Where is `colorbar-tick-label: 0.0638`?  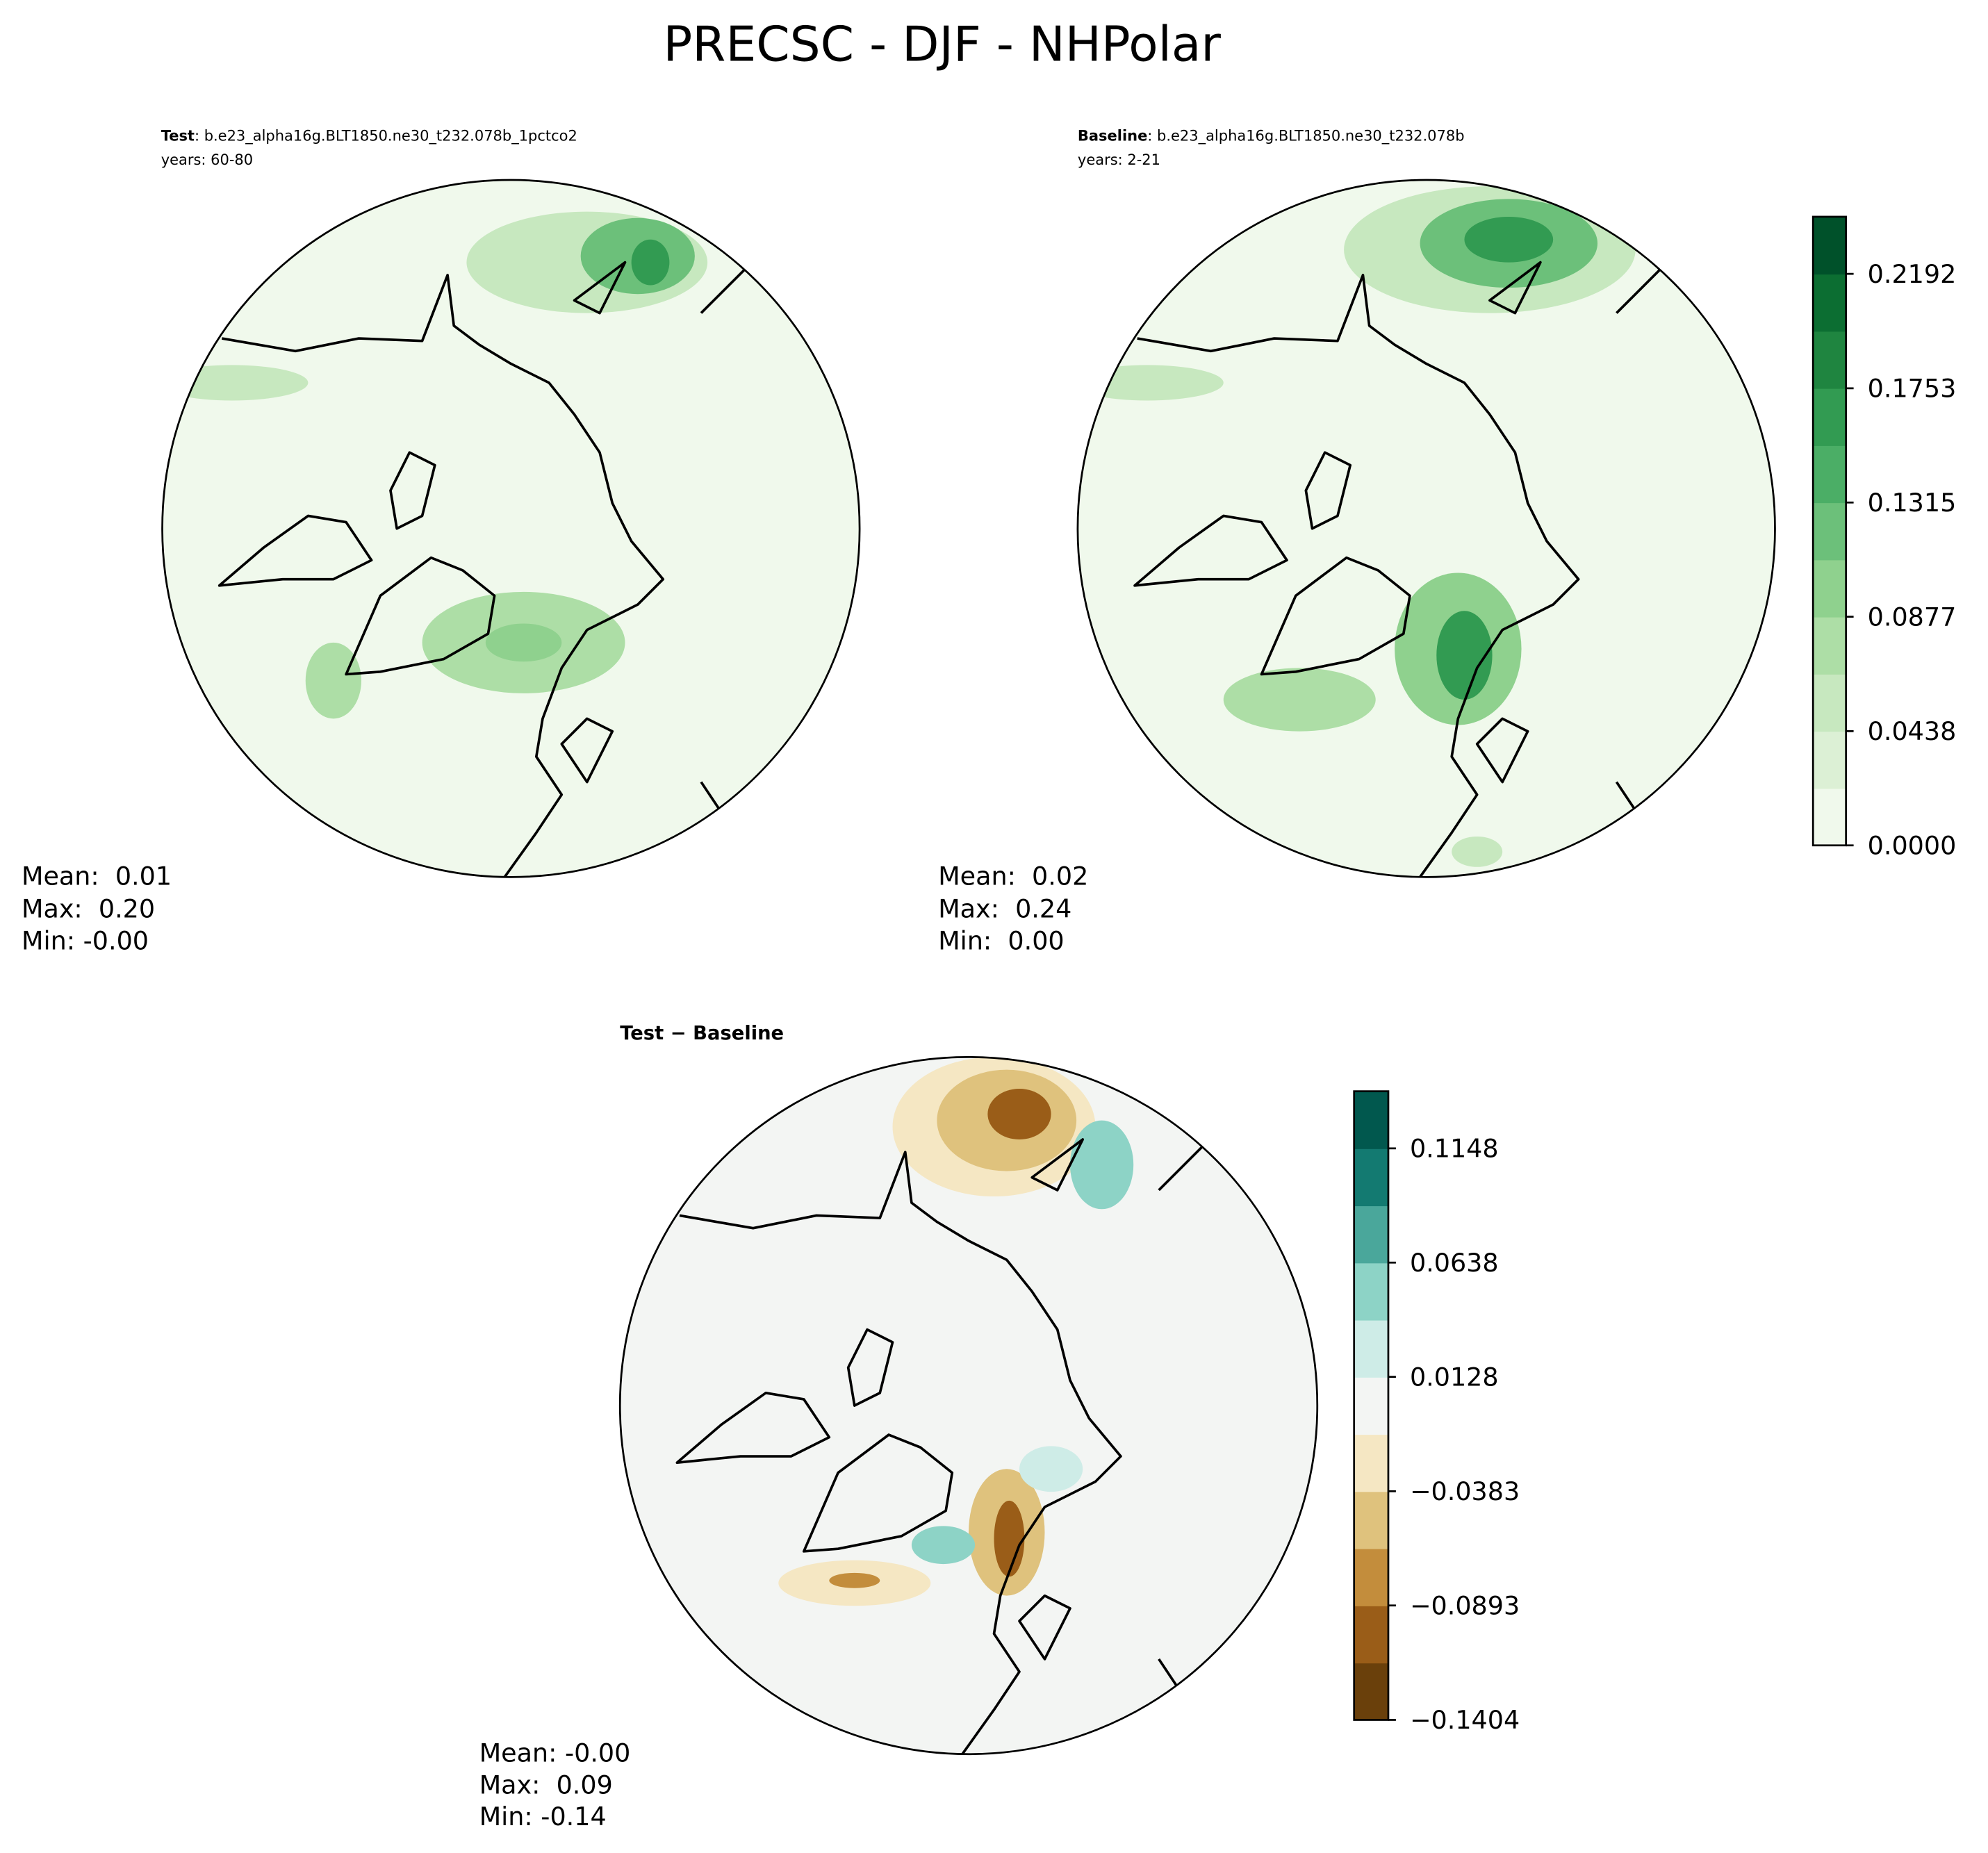
colorbar-tick-label: 0.0638 is located at coordinates (1454, 1263).